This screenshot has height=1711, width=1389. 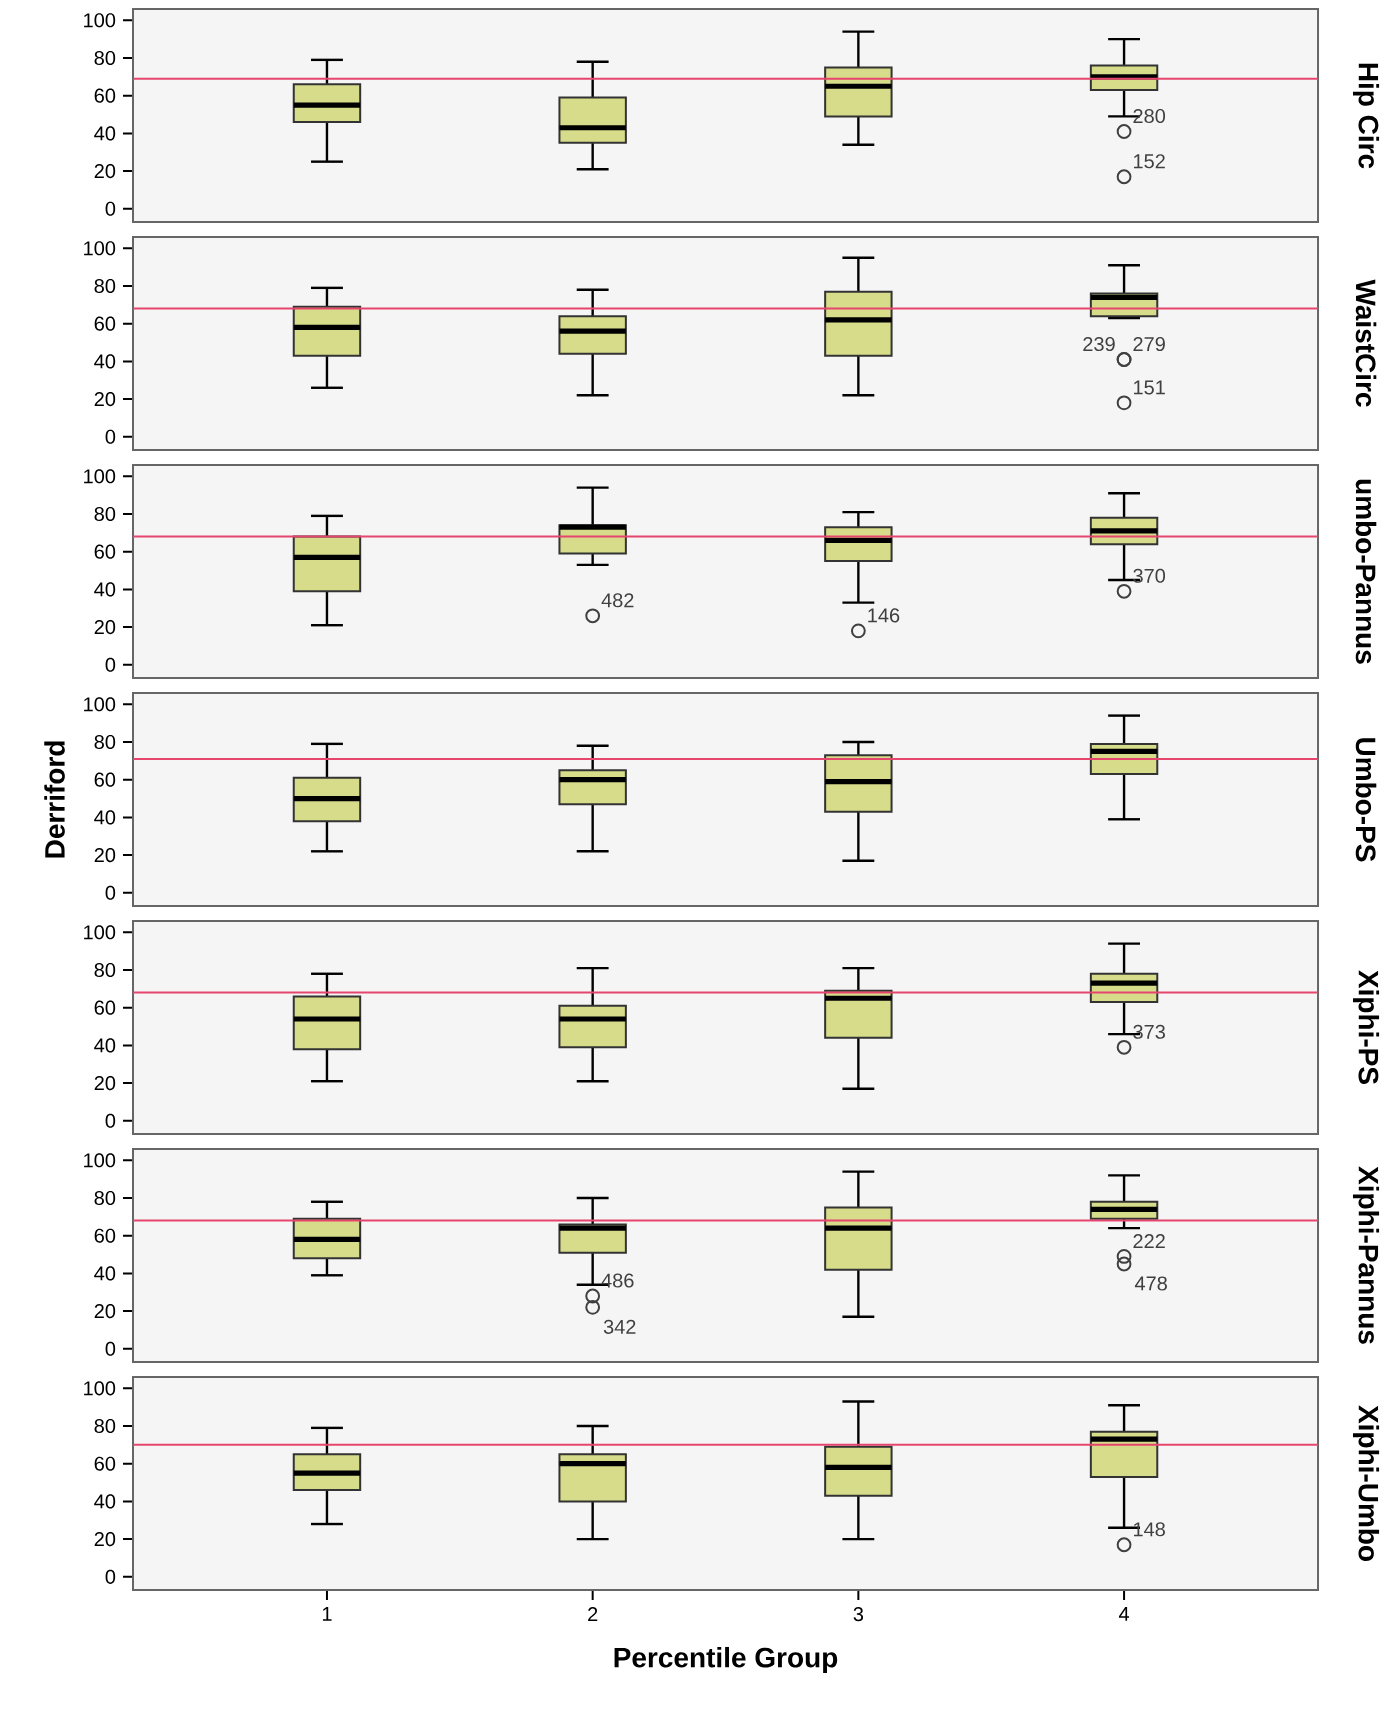 What do you see at coordinates (726, 1660) in the screenshot?
I see `x-axis-title: Percentile Group` at bounding box center [726, 1660].